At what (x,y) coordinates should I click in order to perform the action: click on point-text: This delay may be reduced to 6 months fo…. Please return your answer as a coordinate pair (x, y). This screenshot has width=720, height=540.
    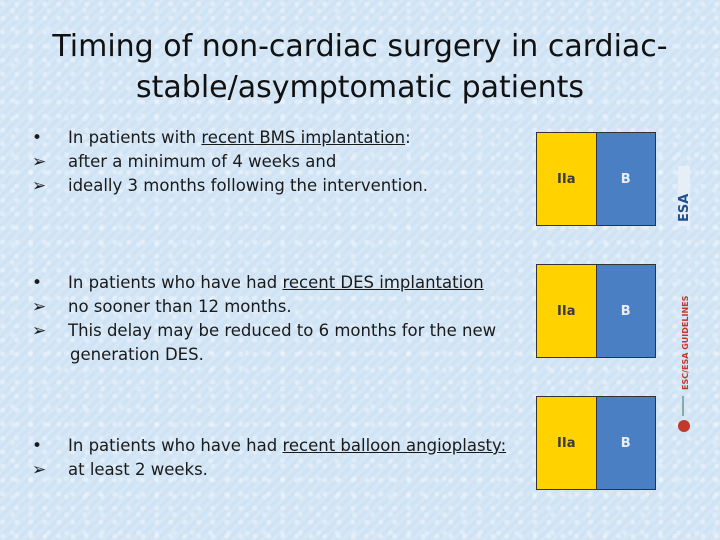
    Looking at the image, I should click on (282, 330).